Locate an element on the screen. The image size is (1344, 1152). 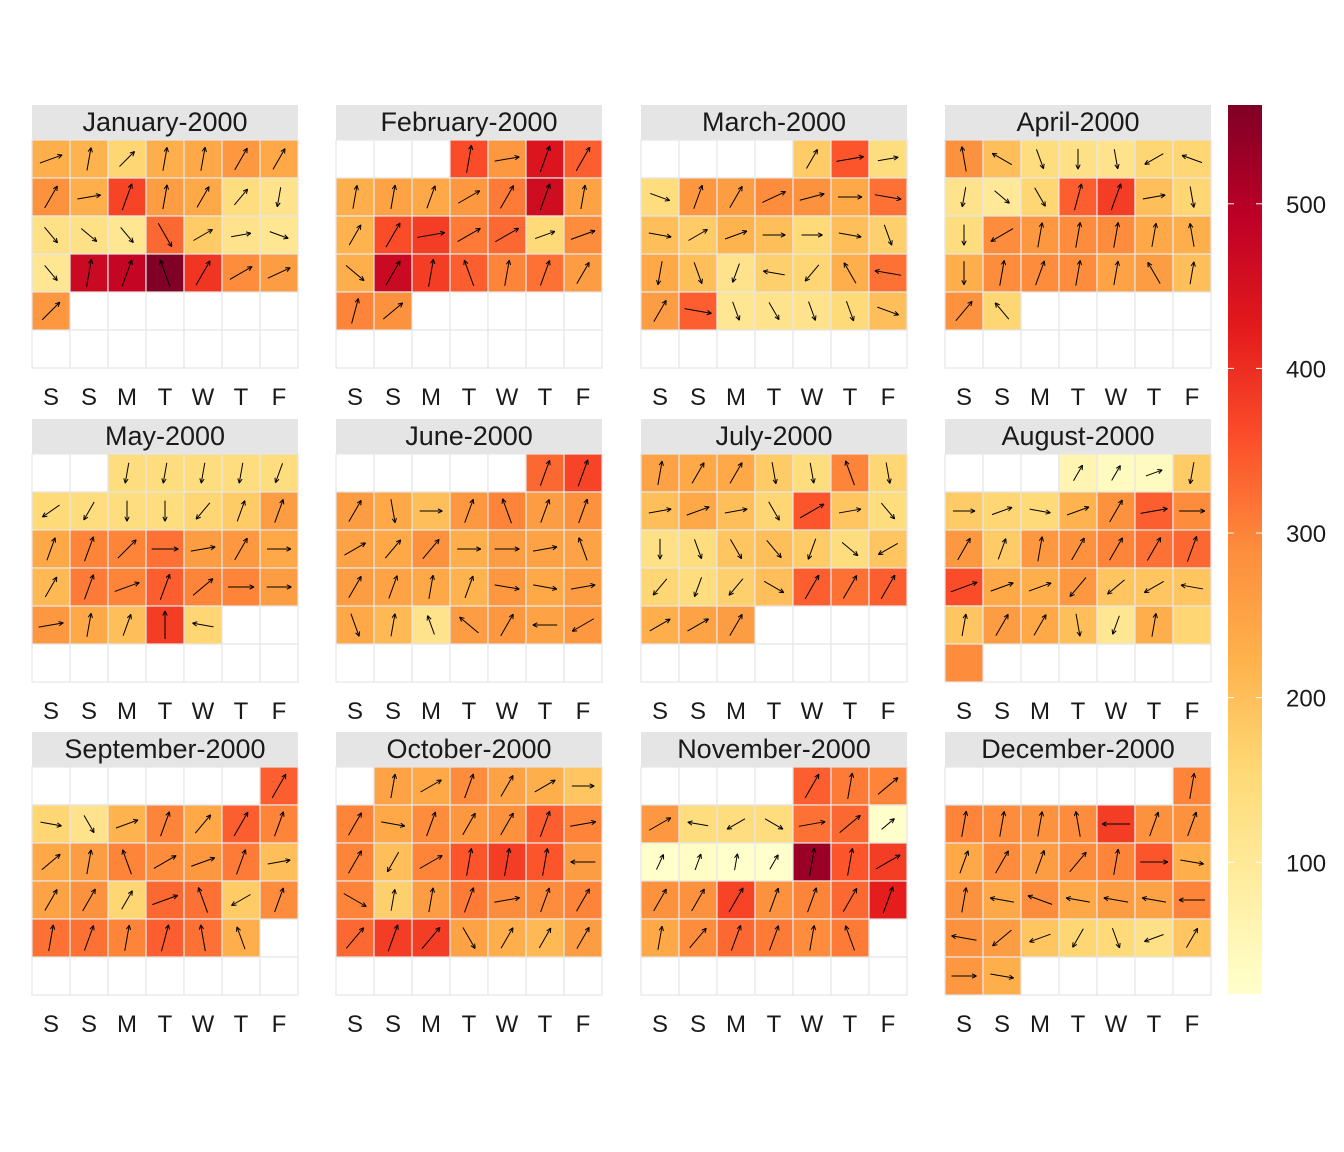
month-label: July-2000 is located at coordinates (773, 436).